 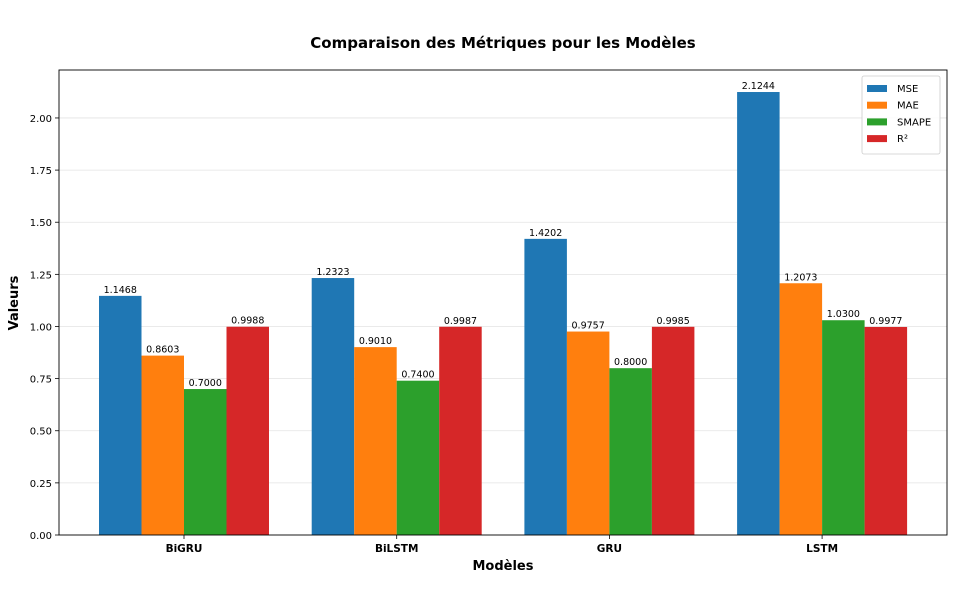 I want to click on data-label: 0.8000, so click(x=630, y=362).